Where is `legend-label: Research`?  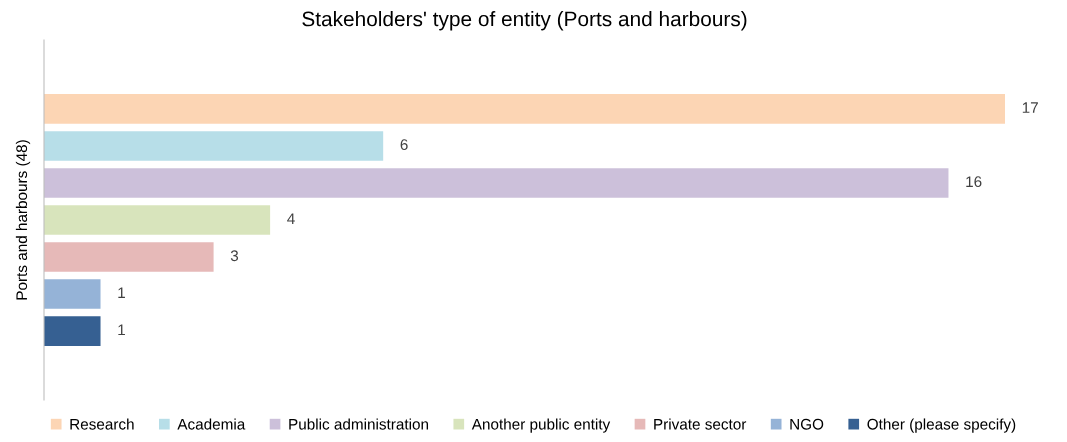
legend-label: Research is located at coordinates (102, 424).